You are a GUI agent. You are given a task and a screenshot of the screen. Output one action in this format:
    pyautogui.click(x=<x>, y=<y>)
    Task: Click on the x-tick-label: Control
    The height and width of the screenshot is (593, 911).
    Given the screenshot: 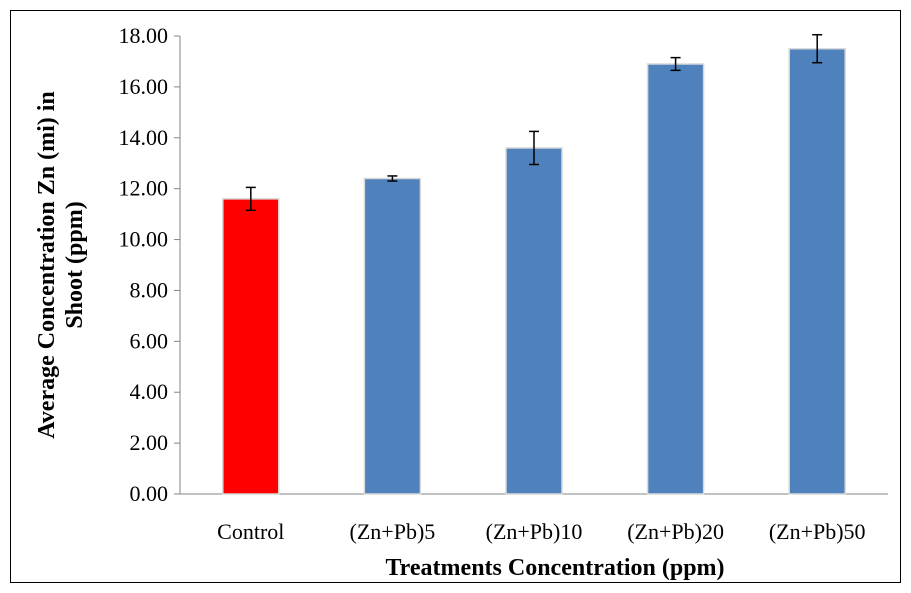 What is the action you would take?
    pyautogui.click(x=250, y=531)
    